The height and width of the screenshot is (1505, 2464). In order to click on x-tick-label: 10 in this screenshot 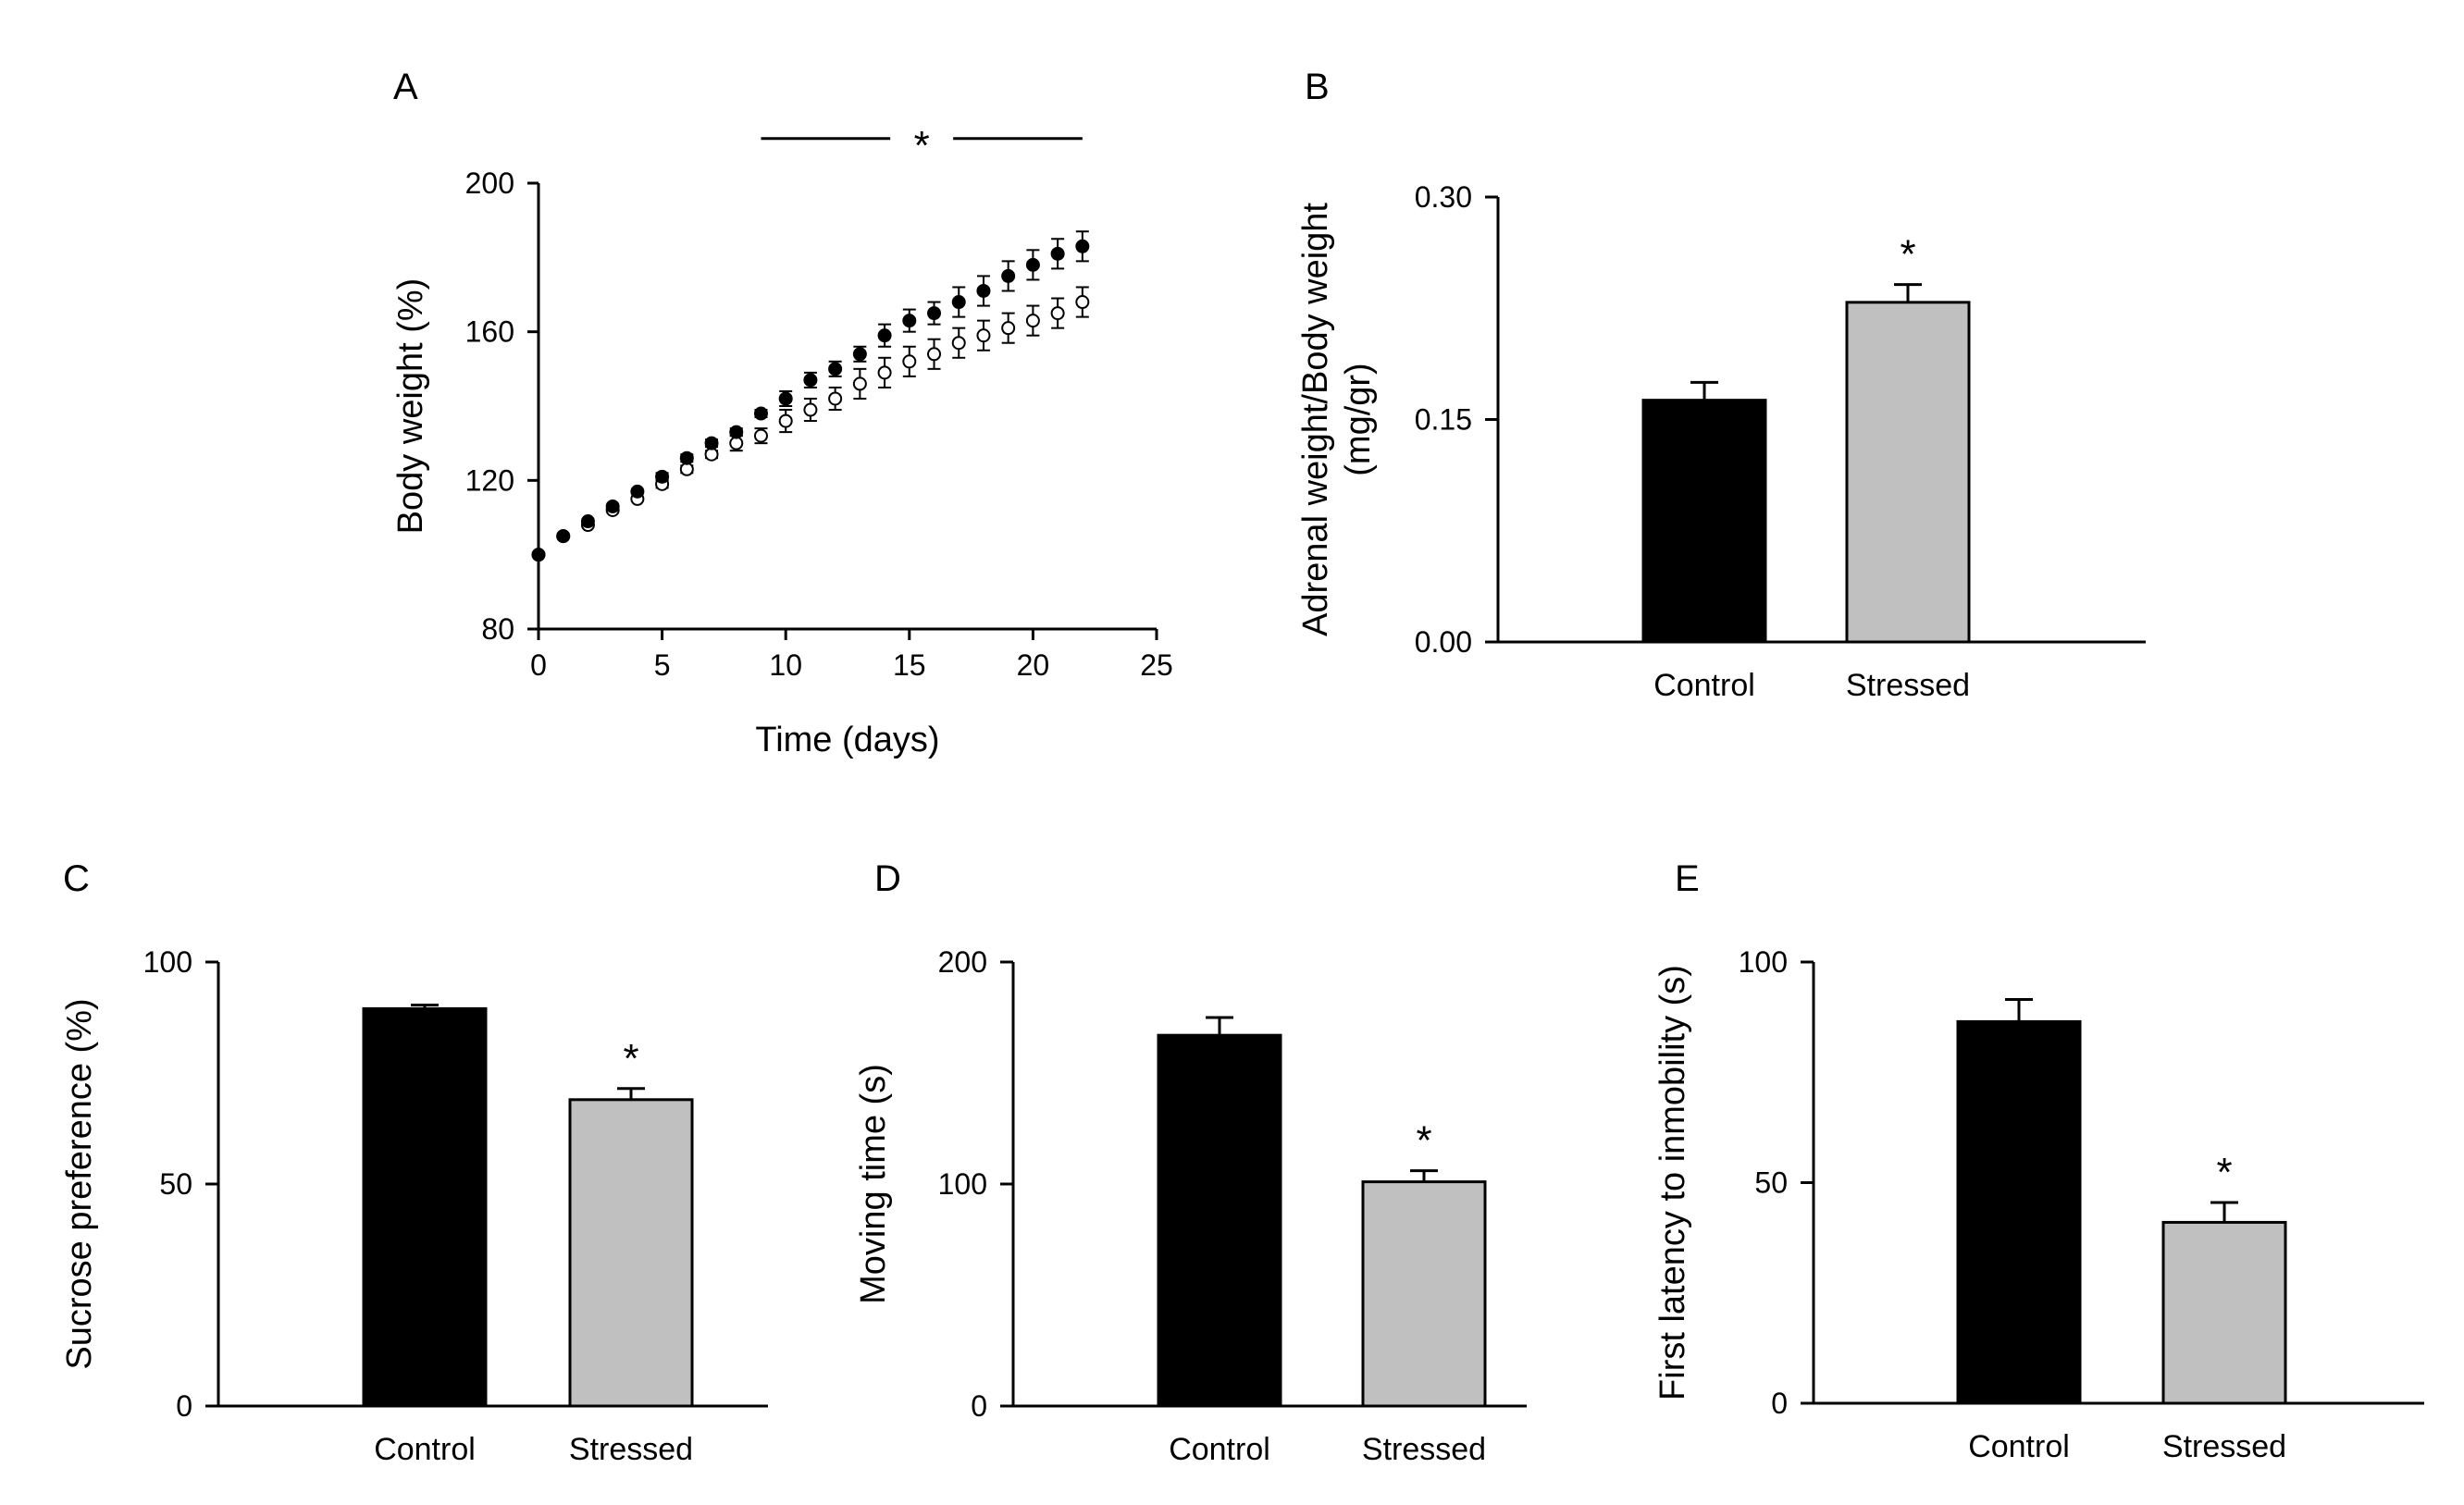, I will do `click(786, 665)`.